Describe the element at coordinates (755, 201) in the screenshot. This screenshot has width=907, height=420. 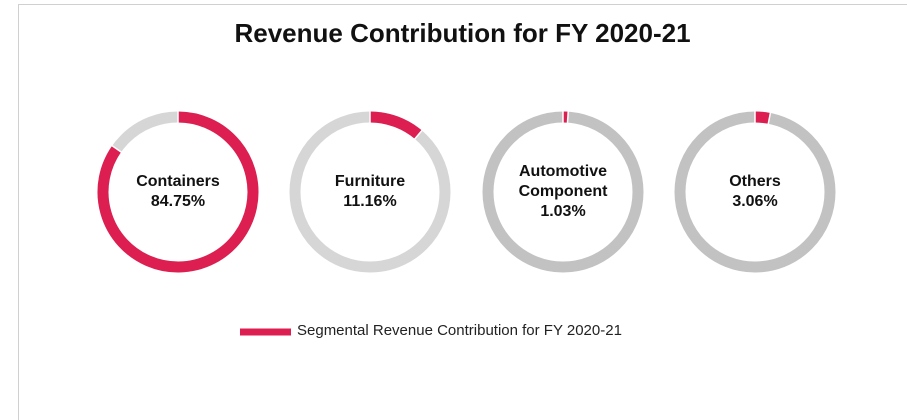
I see `value-label: 3.06%` at that location.